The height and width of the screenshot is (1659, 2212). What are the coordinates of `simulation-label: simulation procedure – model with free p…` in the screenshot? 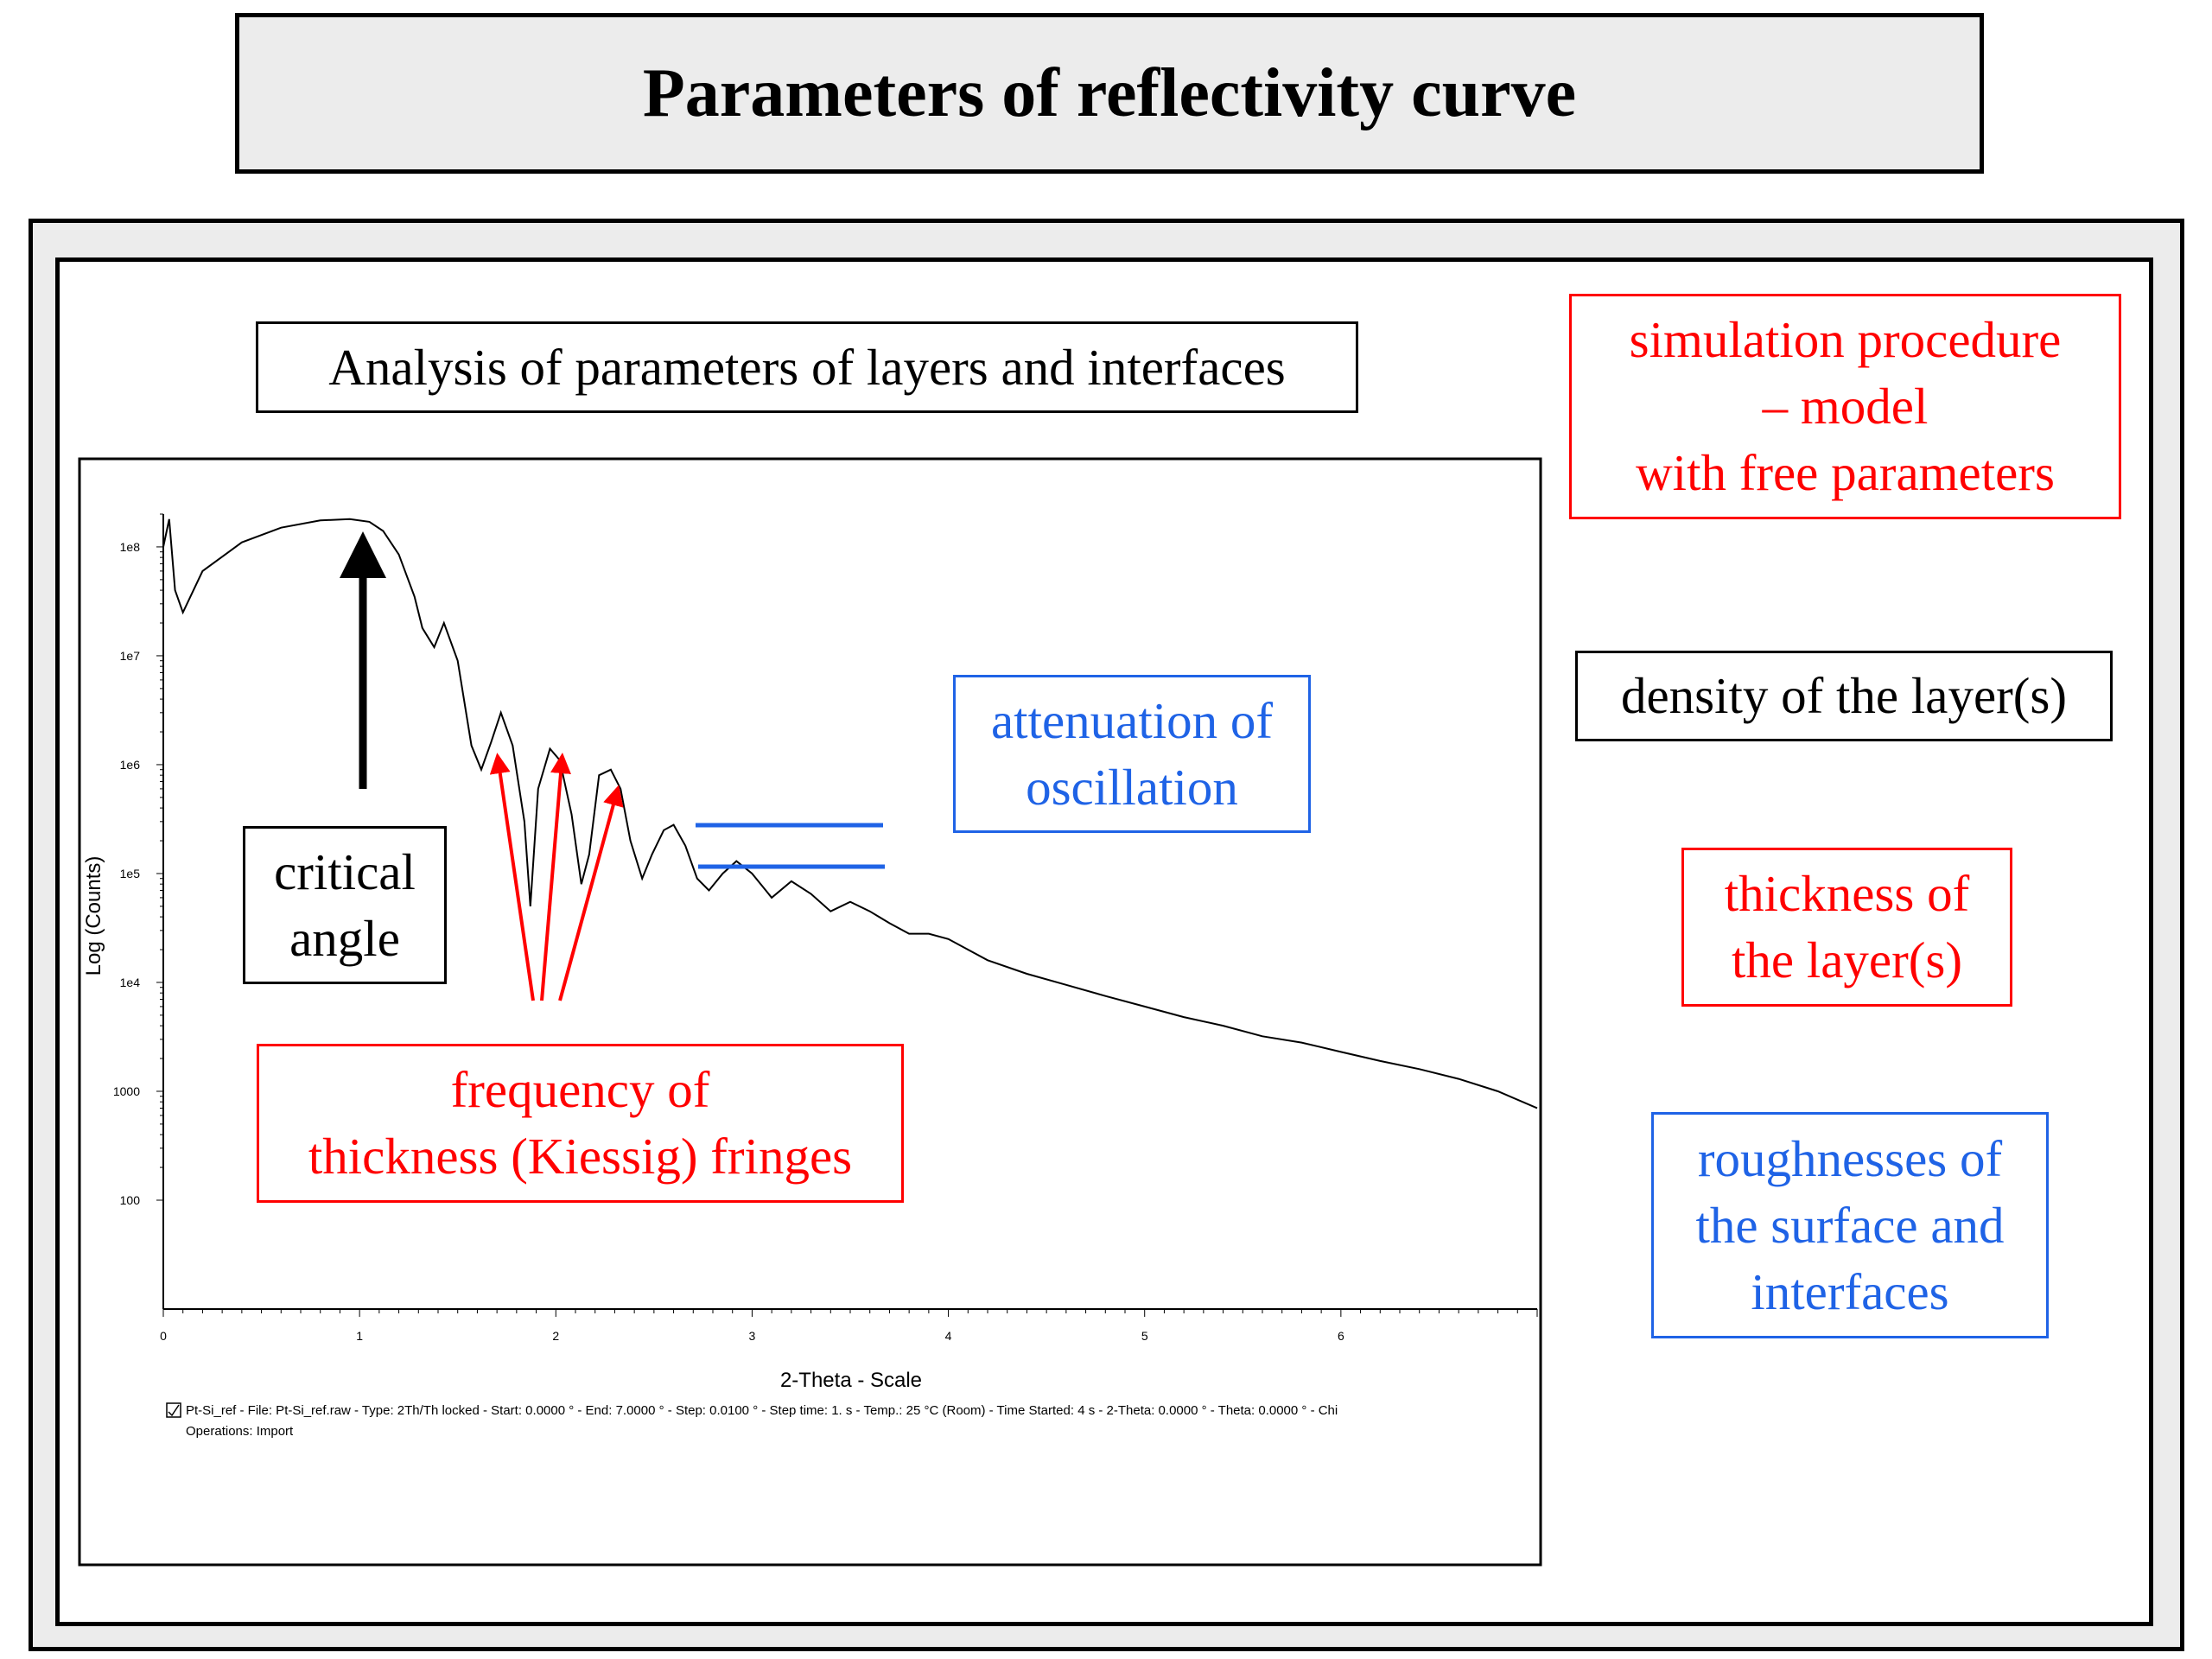 It's located at (1845, 406).